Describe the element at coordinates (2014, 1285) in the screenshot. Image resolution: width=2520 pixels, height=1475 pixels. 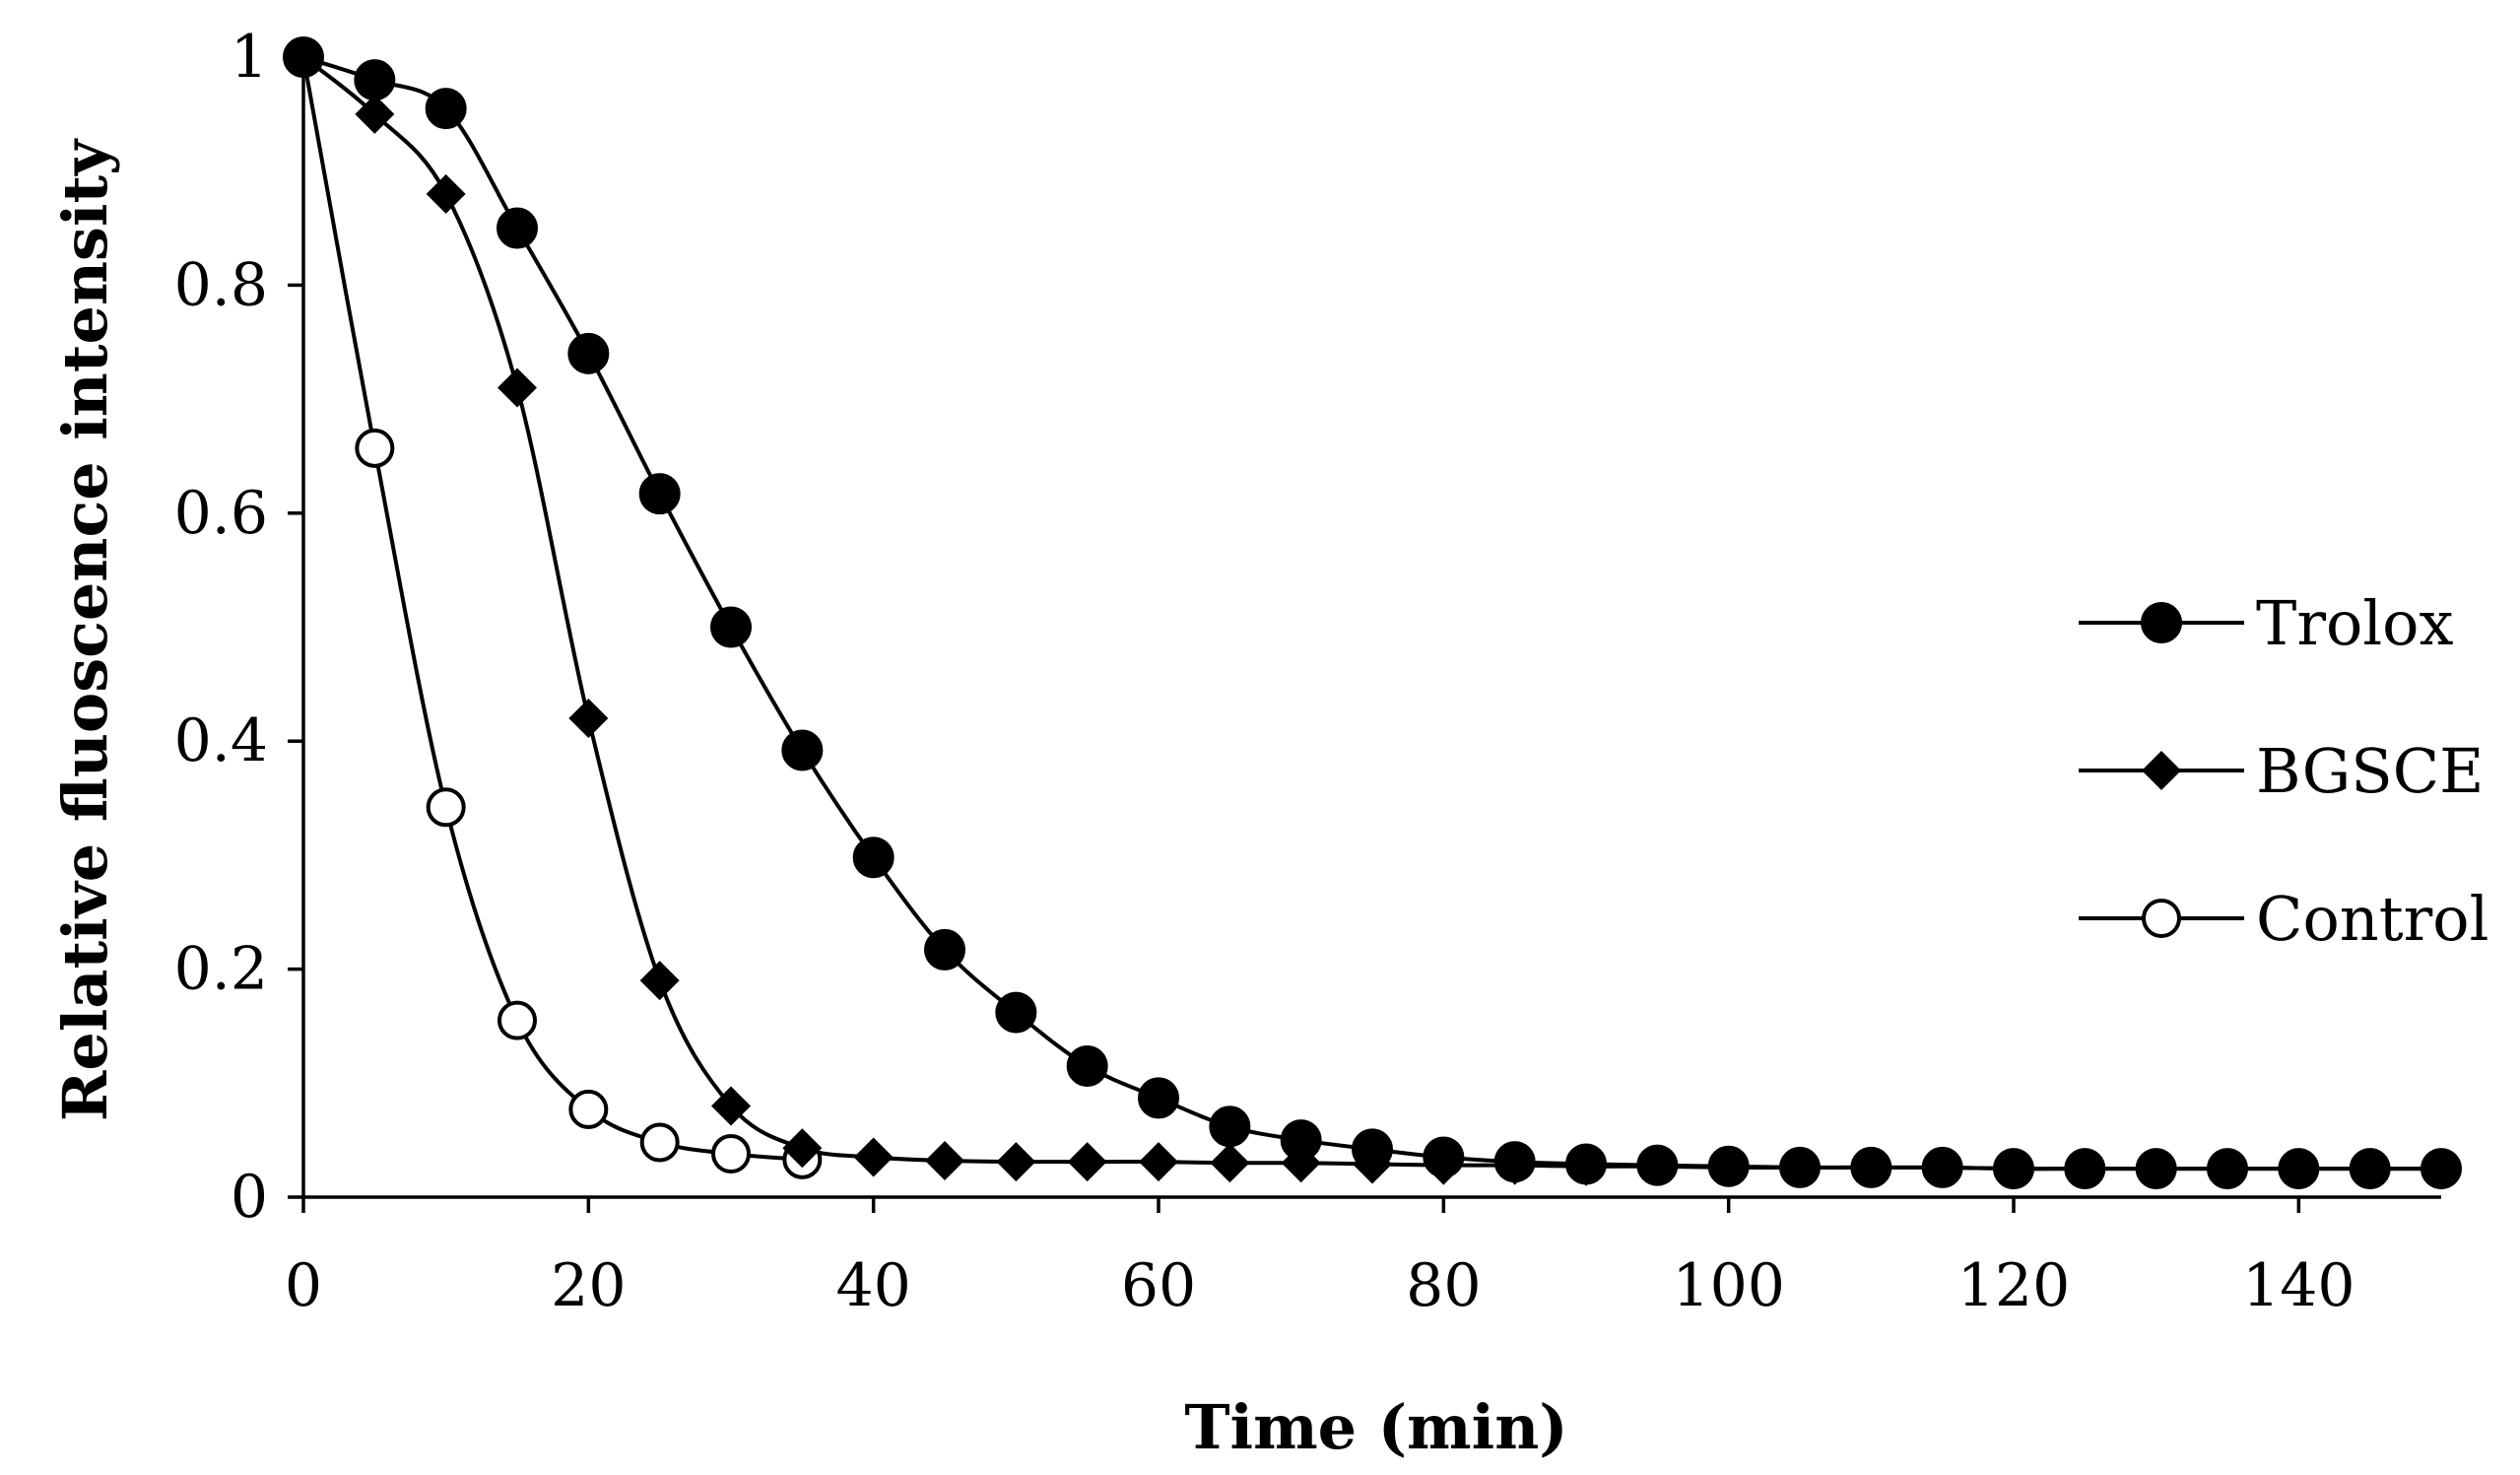
I see `x-tick-label: 120` at that location.